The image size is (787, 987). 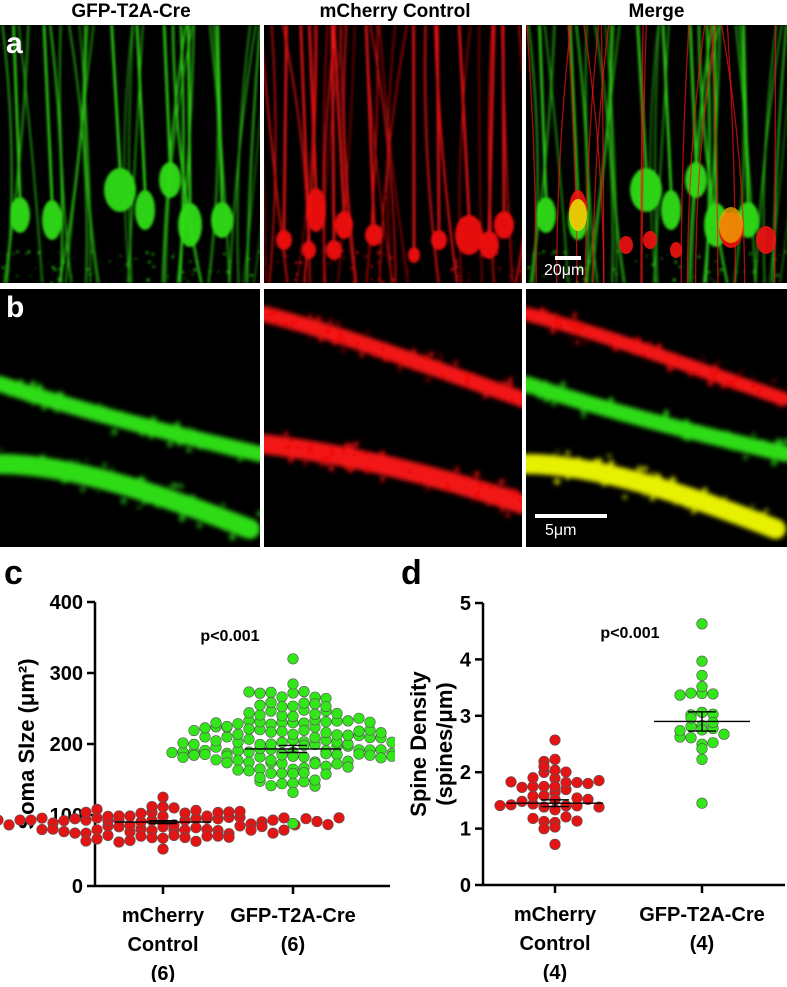 I want to click on column-title-mcherry: mCherry Control, so click(x=395, y=11).